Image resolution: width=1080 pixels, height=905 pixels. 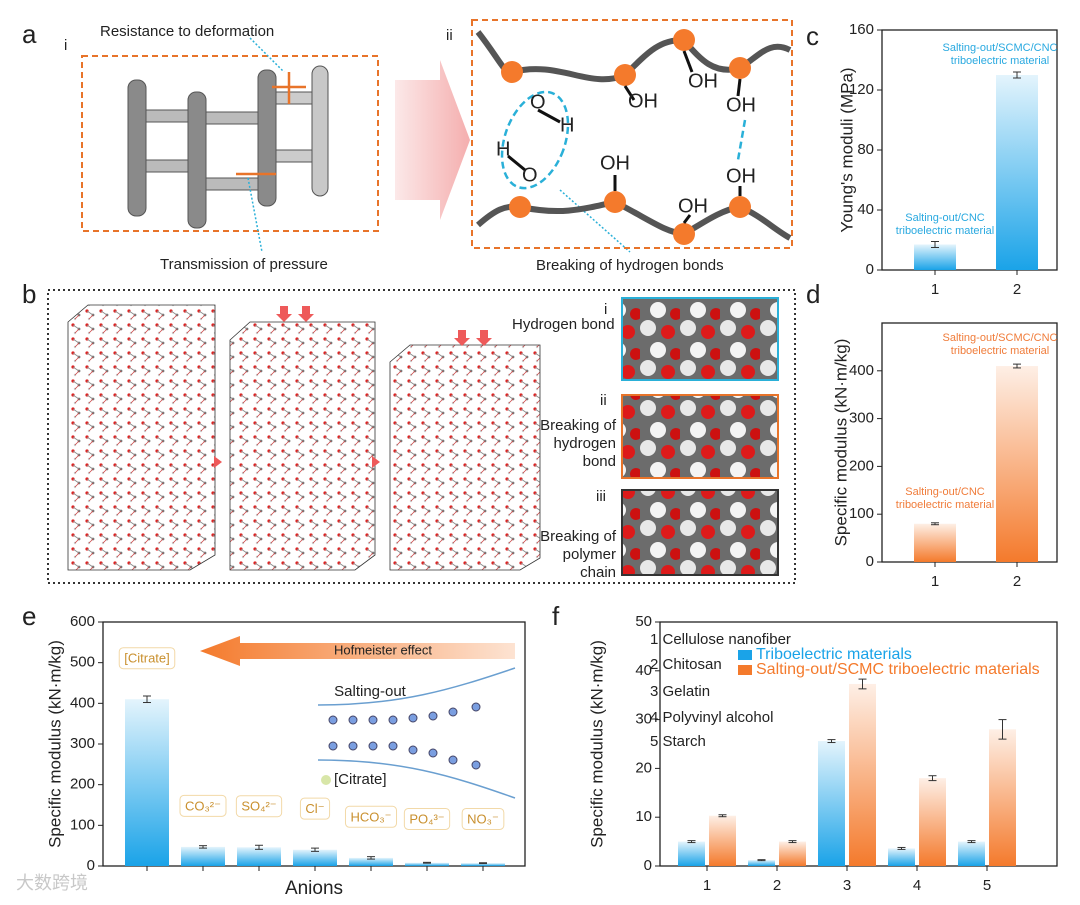 I want to click on atom-label: H, so click(x=567, y=125).